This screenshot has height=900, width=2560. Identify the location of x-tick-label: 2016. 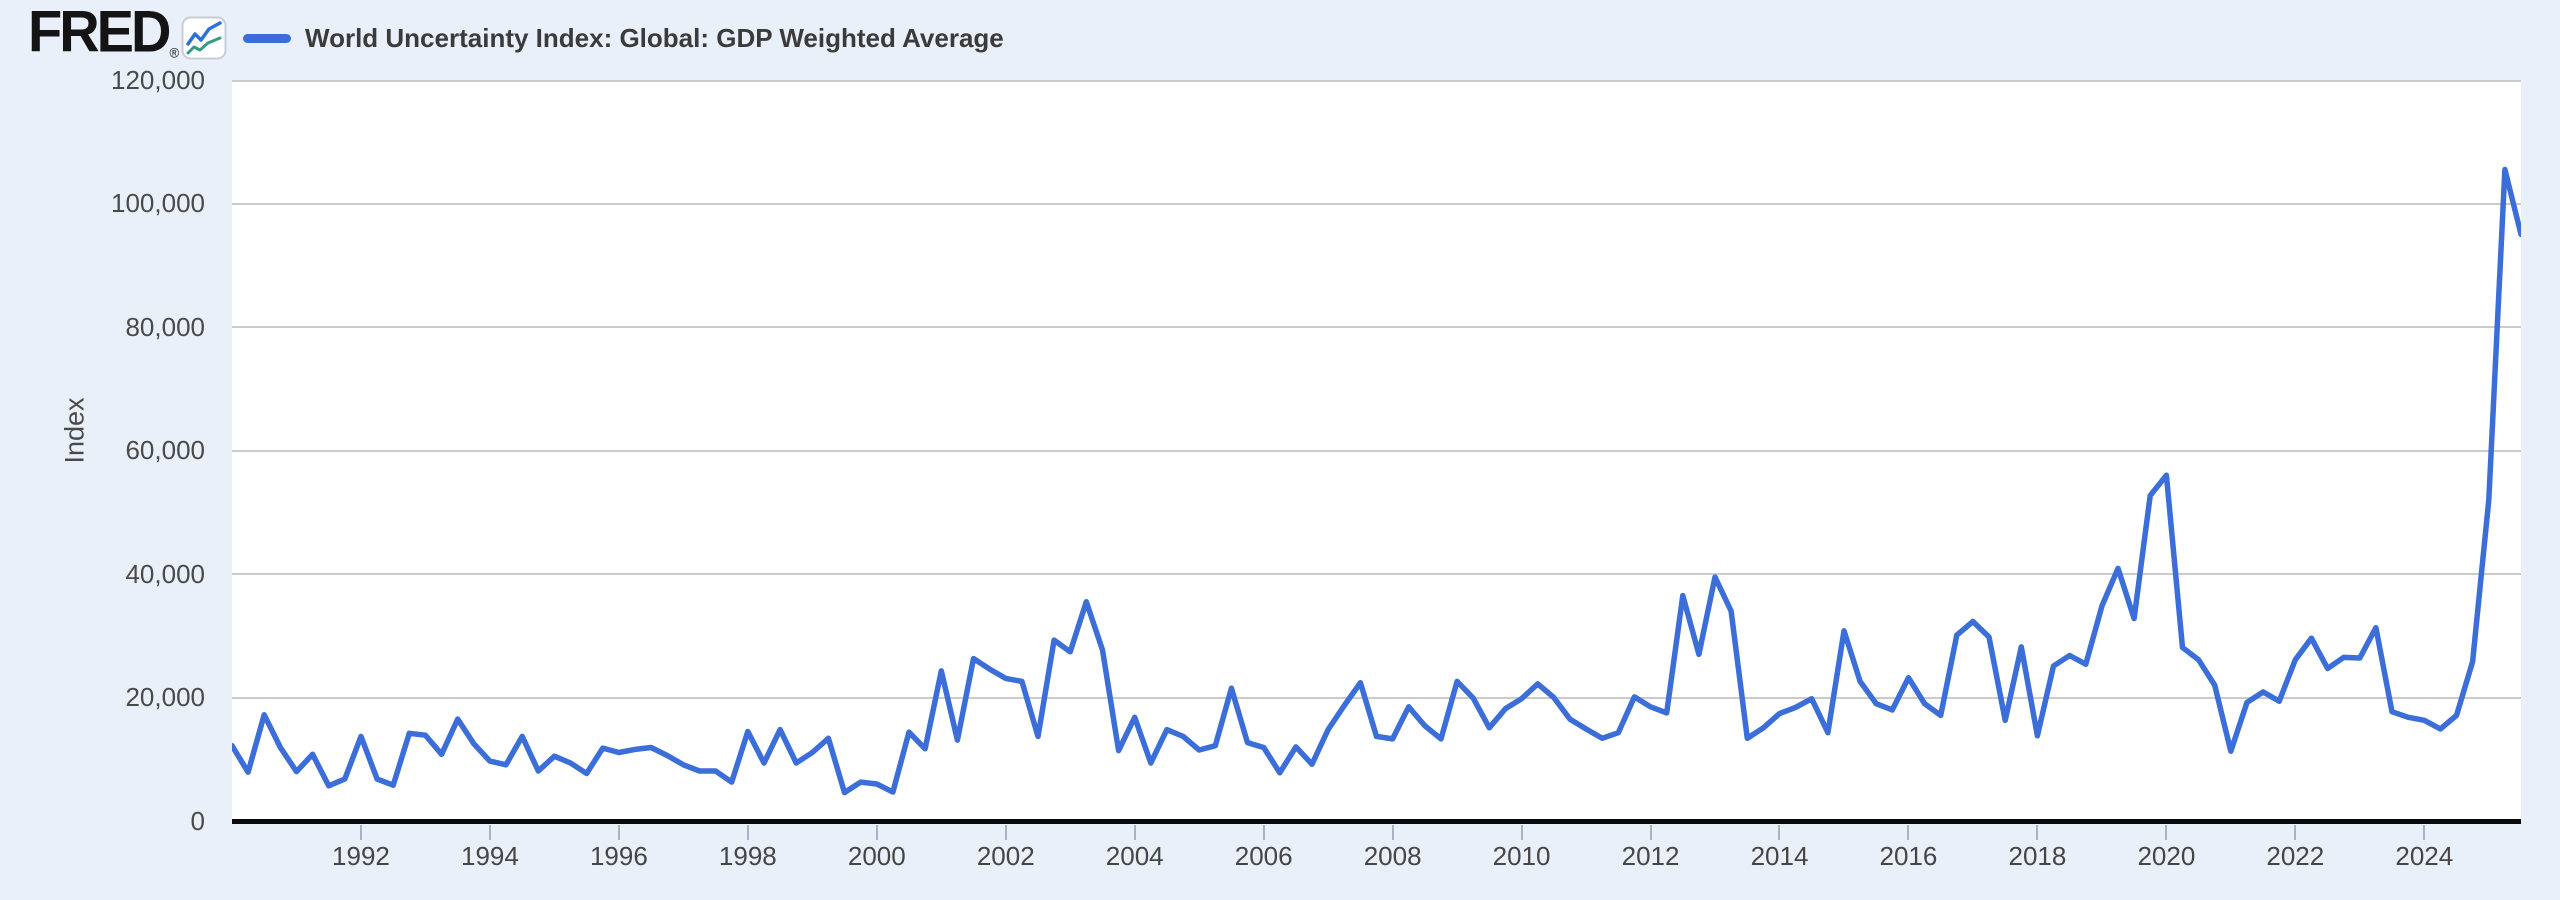
(1908, 856).